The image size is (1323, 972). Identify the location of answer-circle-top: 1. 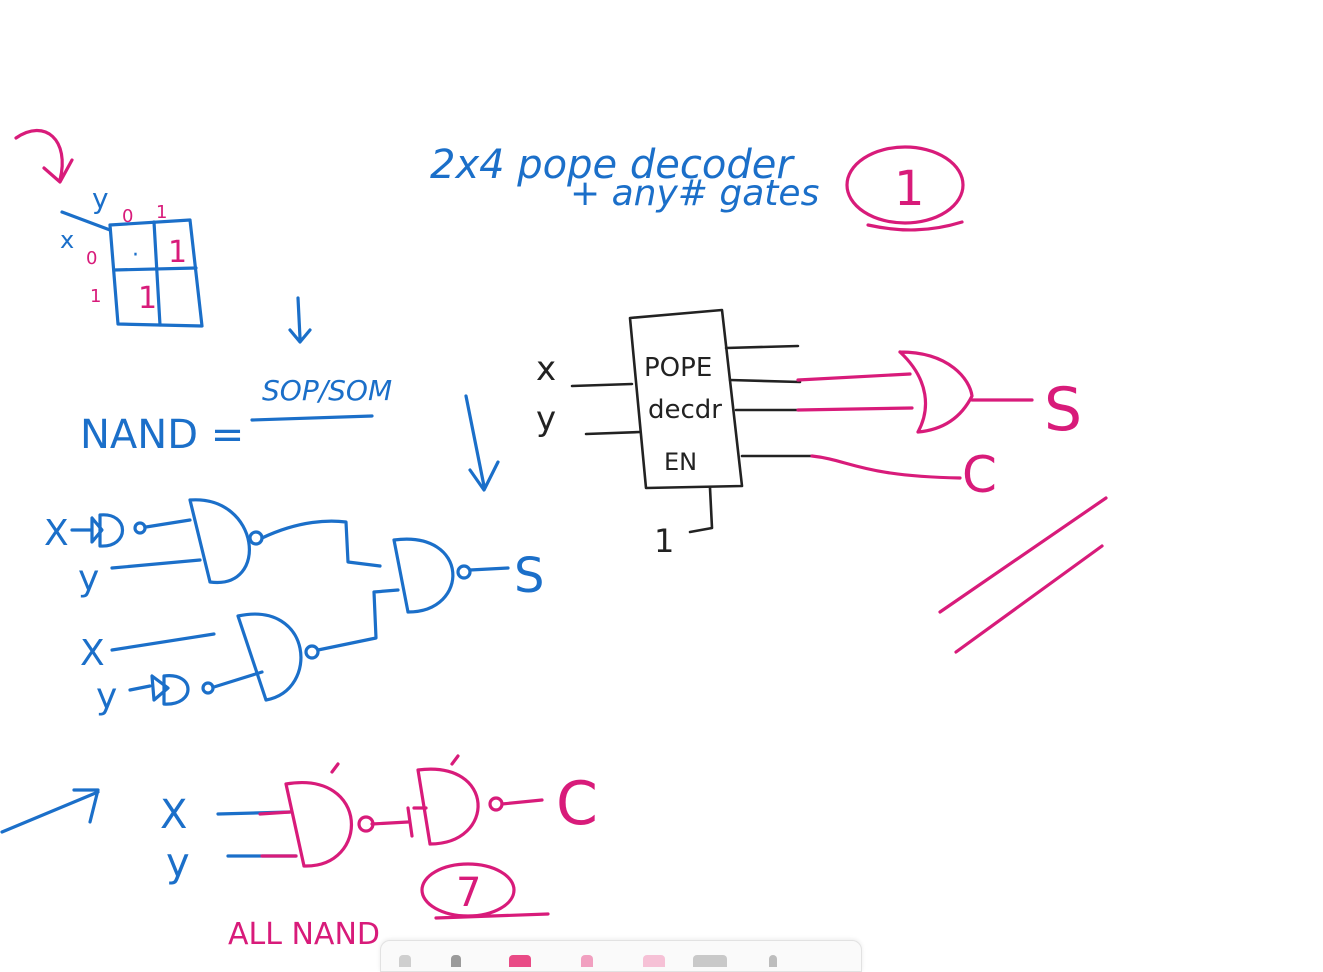
(905, 188).